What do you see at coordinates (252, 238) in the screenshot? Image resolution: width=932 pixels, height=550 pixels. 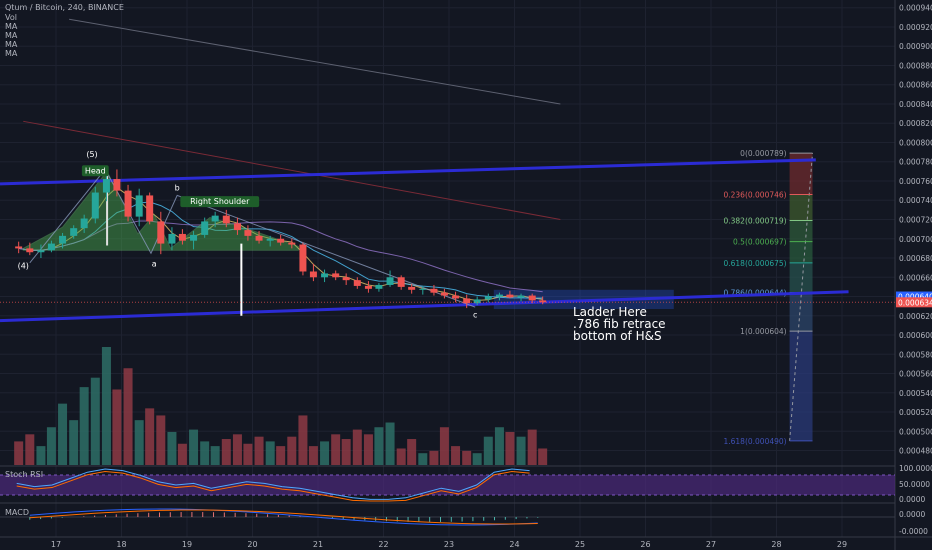 I see `elliott-wave-path` at bounding box center [252, 238].